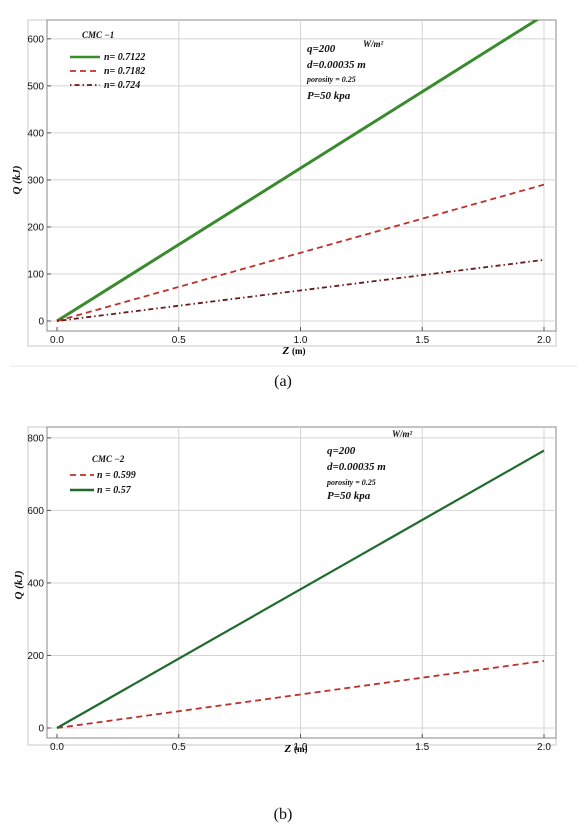 The height and width of the screenshot is (835, 587). Describe the element at coordinates (124, 71) in the screenshot. I see `legend-label-2: n= 0.7182` at that location.